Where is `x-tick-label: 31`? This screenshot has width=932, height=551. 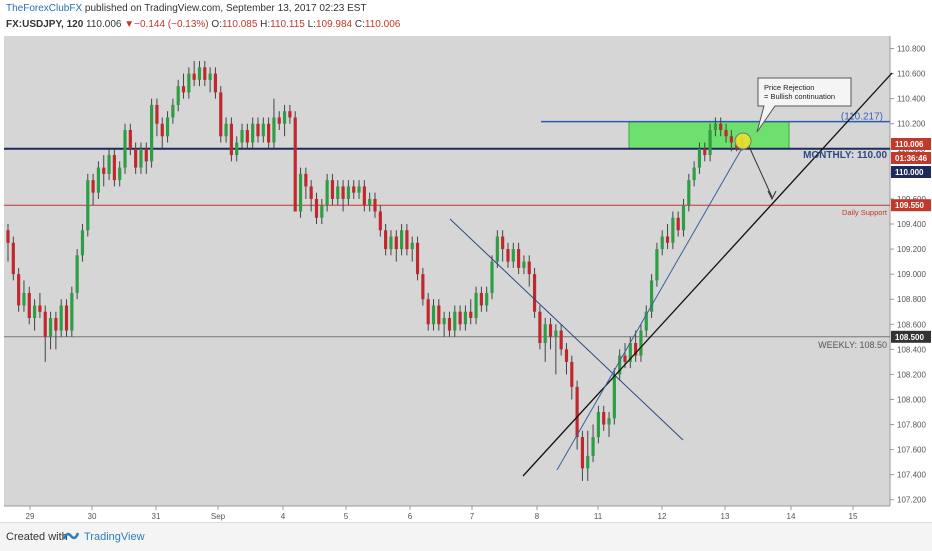 x-tick-label: 31 is located at coordinates (156, 516).